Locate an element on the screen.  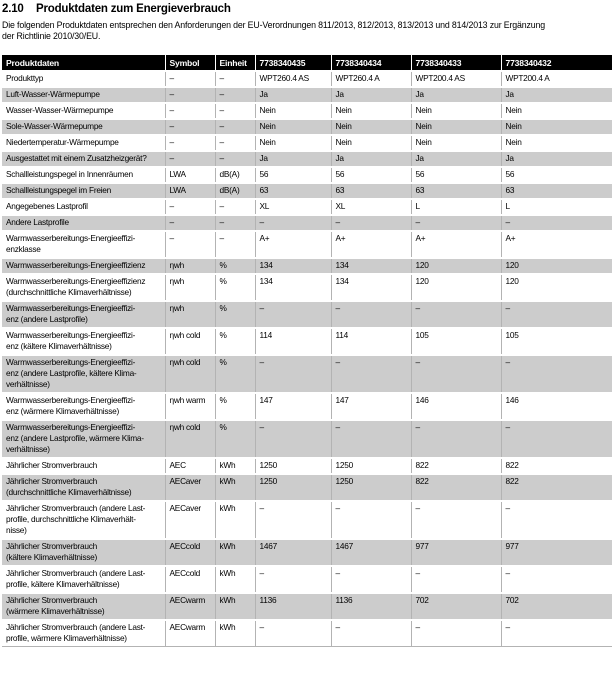
cell-unit: dB(A) is located at coordinates (234, 191).